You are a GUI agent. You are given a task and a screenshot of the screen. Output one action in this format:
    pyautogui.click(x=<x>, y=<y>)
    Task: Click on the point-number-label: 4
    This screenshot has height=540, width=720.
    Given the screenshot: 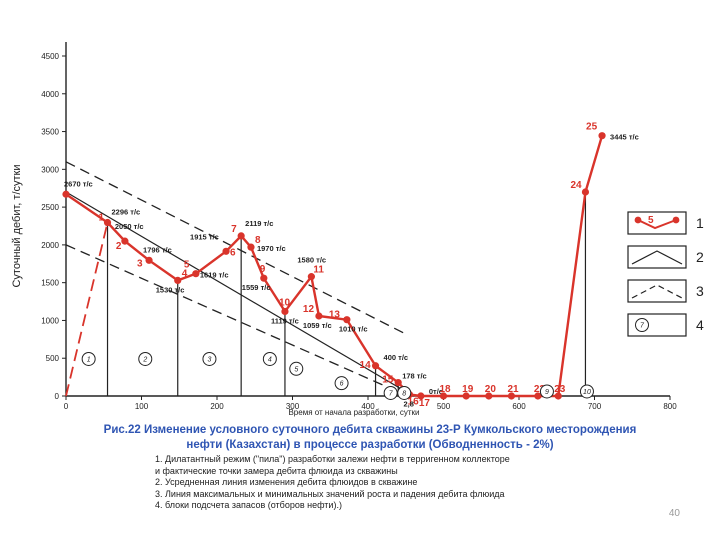 What is the action you would take?
    pyautogui.click(x=185, y=273)
    